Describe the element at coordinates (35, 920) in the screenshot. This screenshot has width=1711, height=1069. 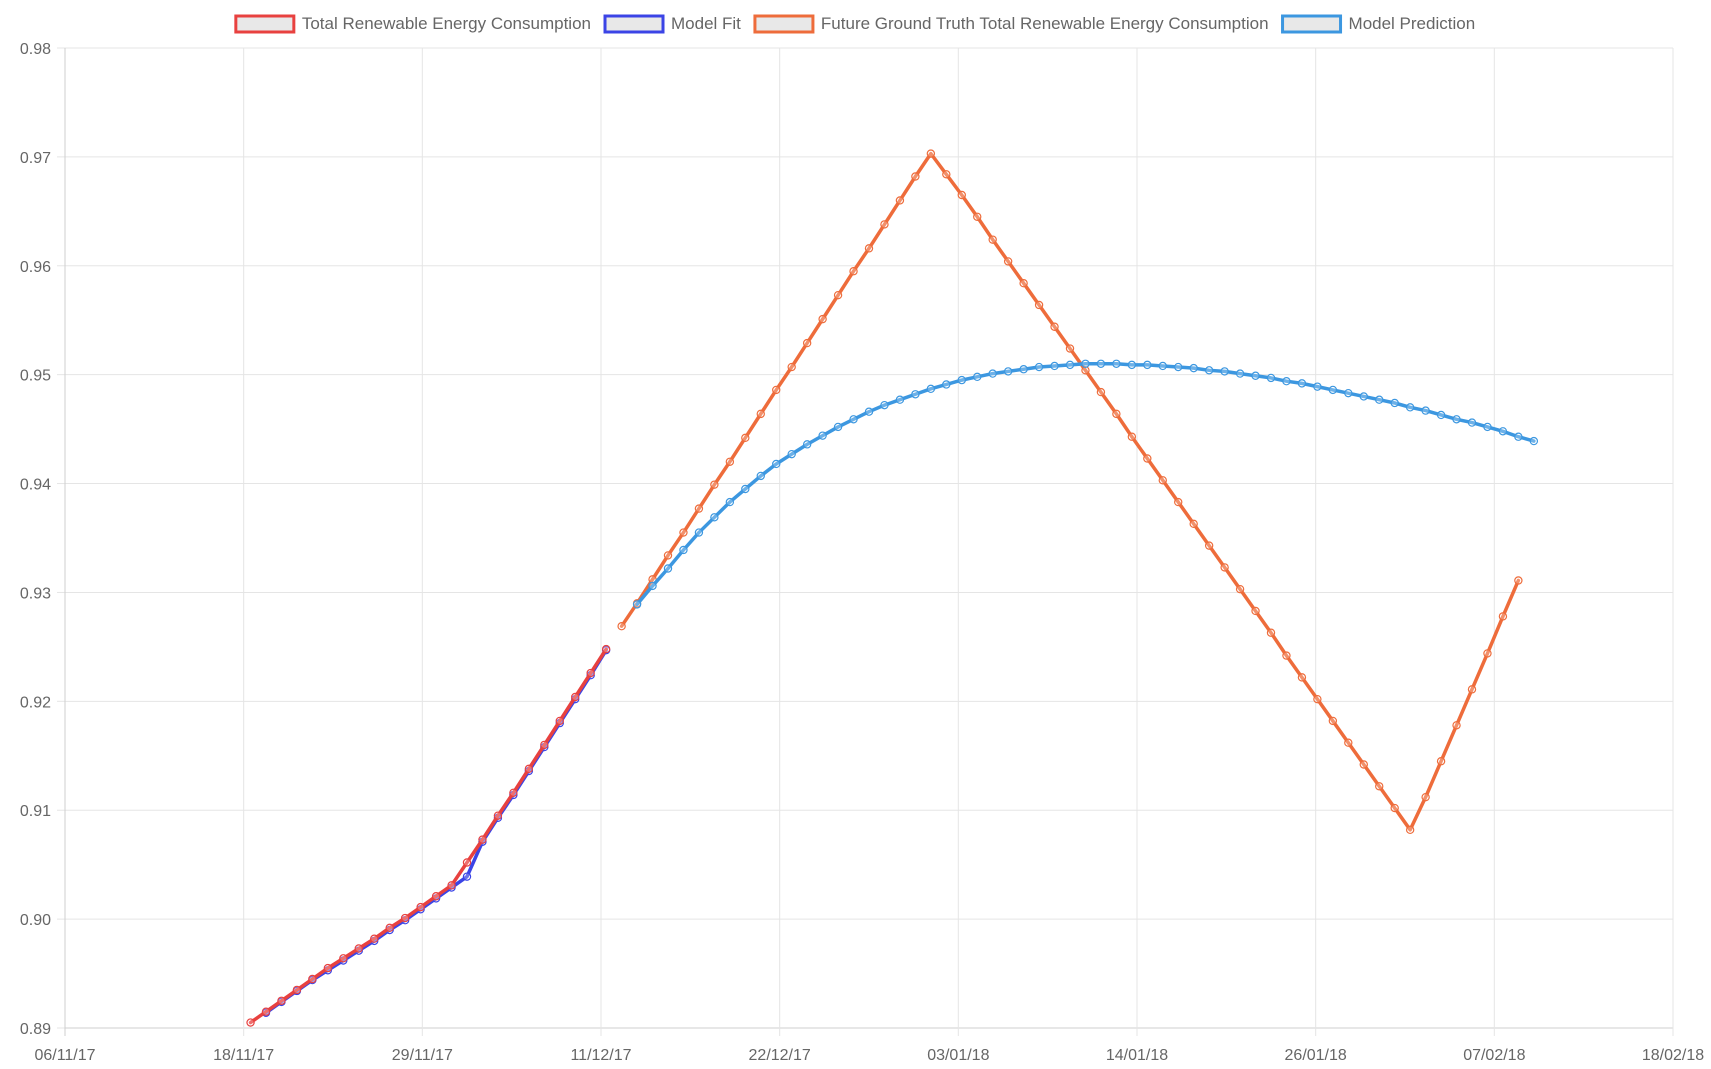
I see `y-tick-label: 0.90` at that location.